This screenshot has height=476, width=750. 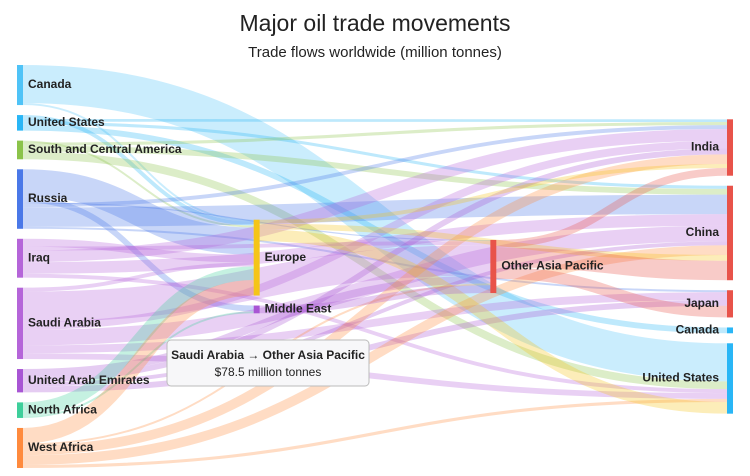 I want to click on node-label: Iraq, so click(x=39, y=257).